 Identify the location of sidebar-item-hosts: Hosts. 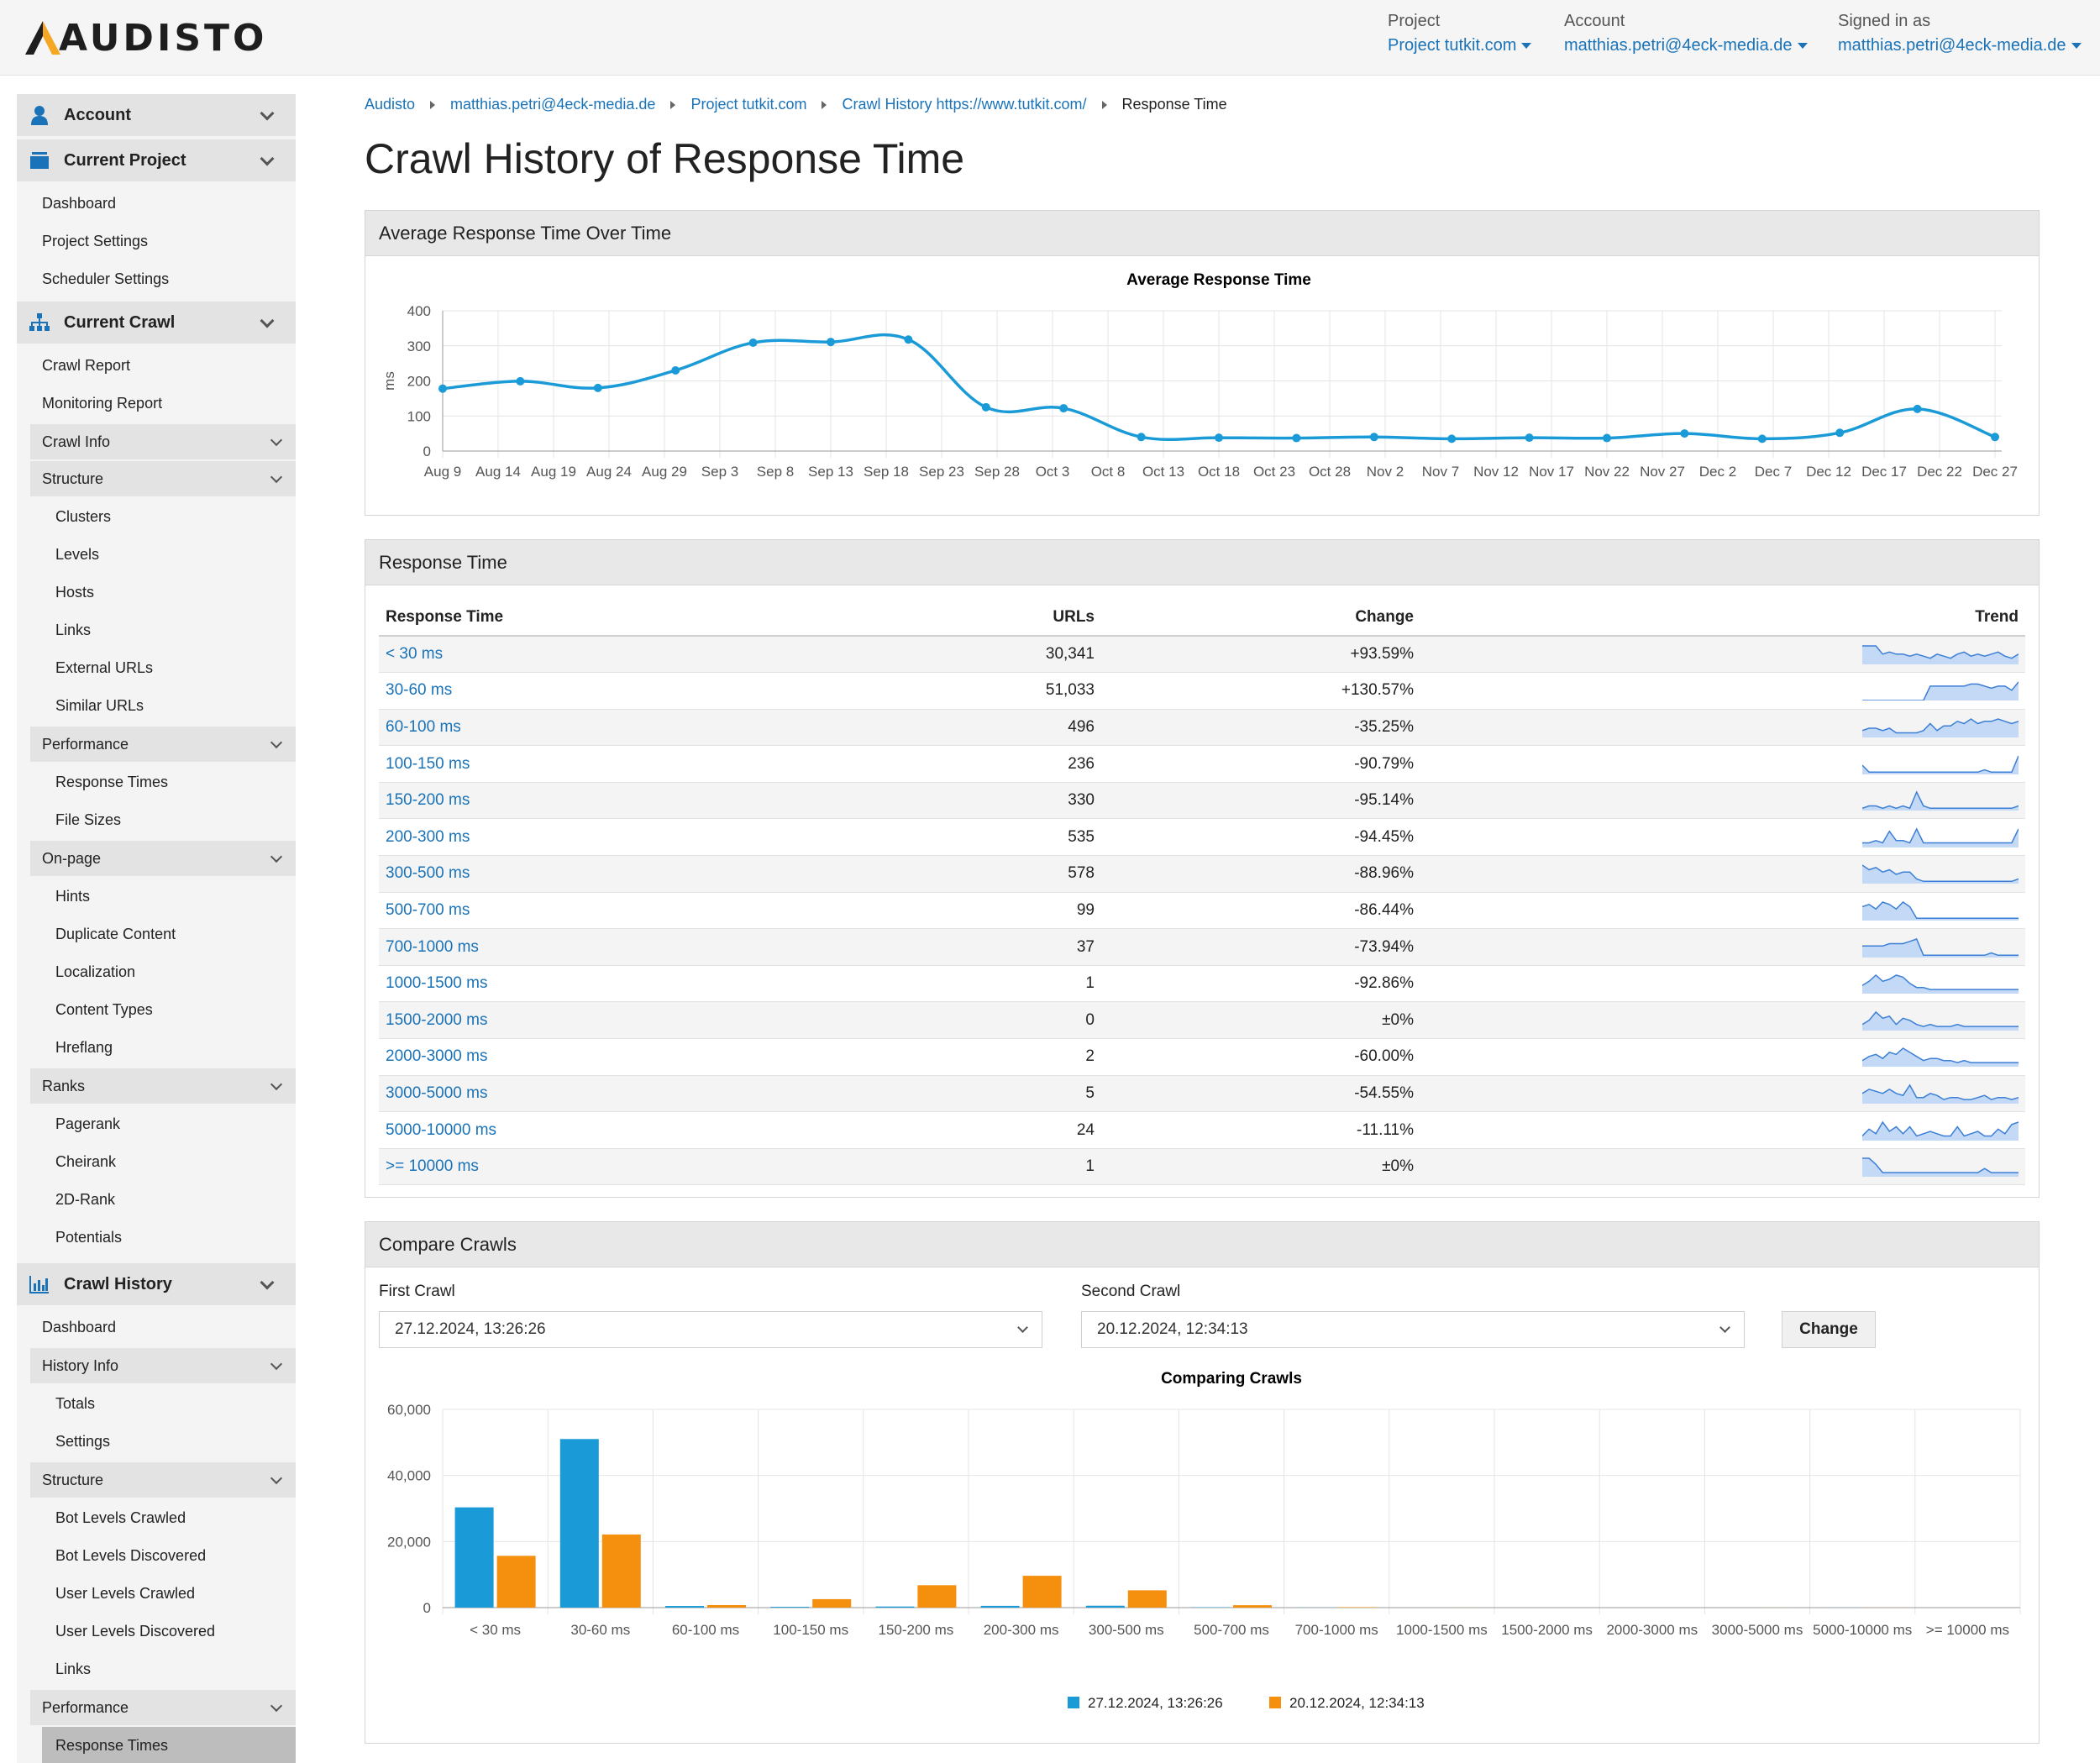
(75, 592).